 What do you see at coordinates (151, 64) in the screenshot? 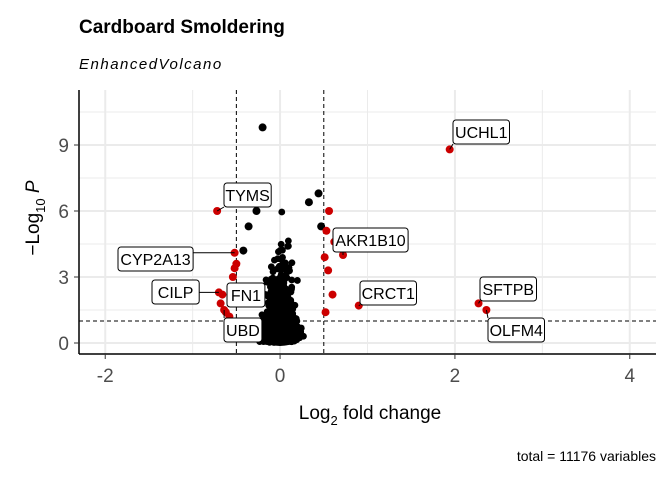
I see `chart-subtitle: EnhancedVolcano` at bounding box center [151, 64].